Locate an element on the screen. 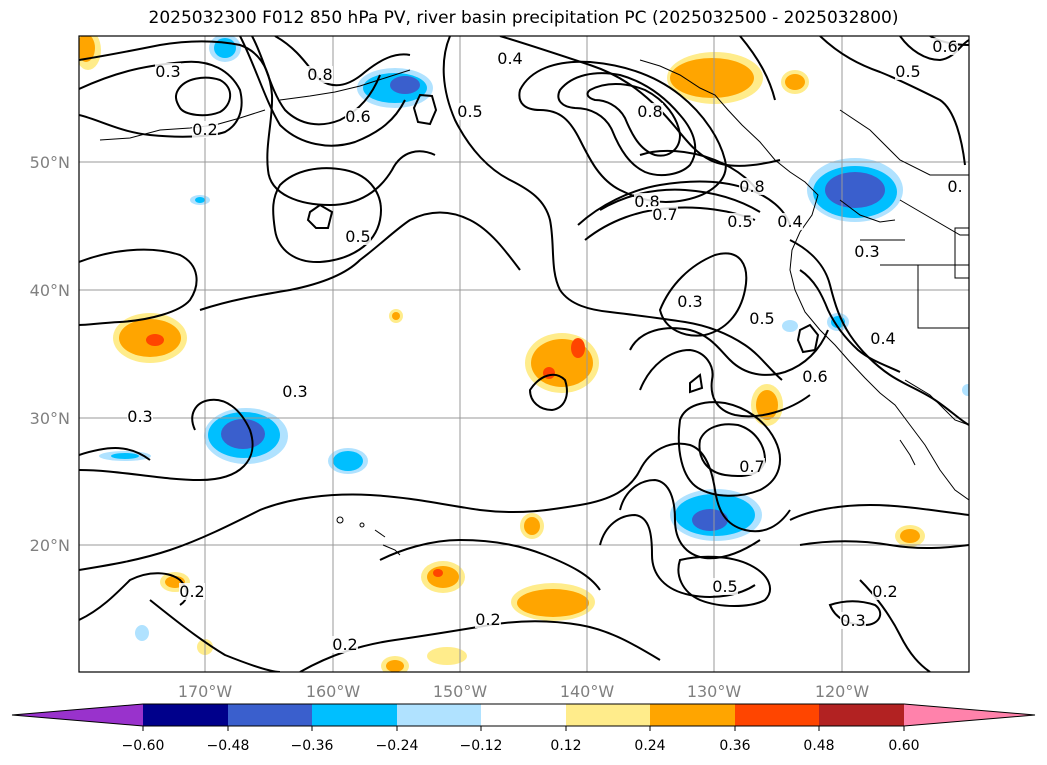 This screenshot has width=1047, height=765. colorbar-tick-label: −0.60 is located at coordinates (143, 746).